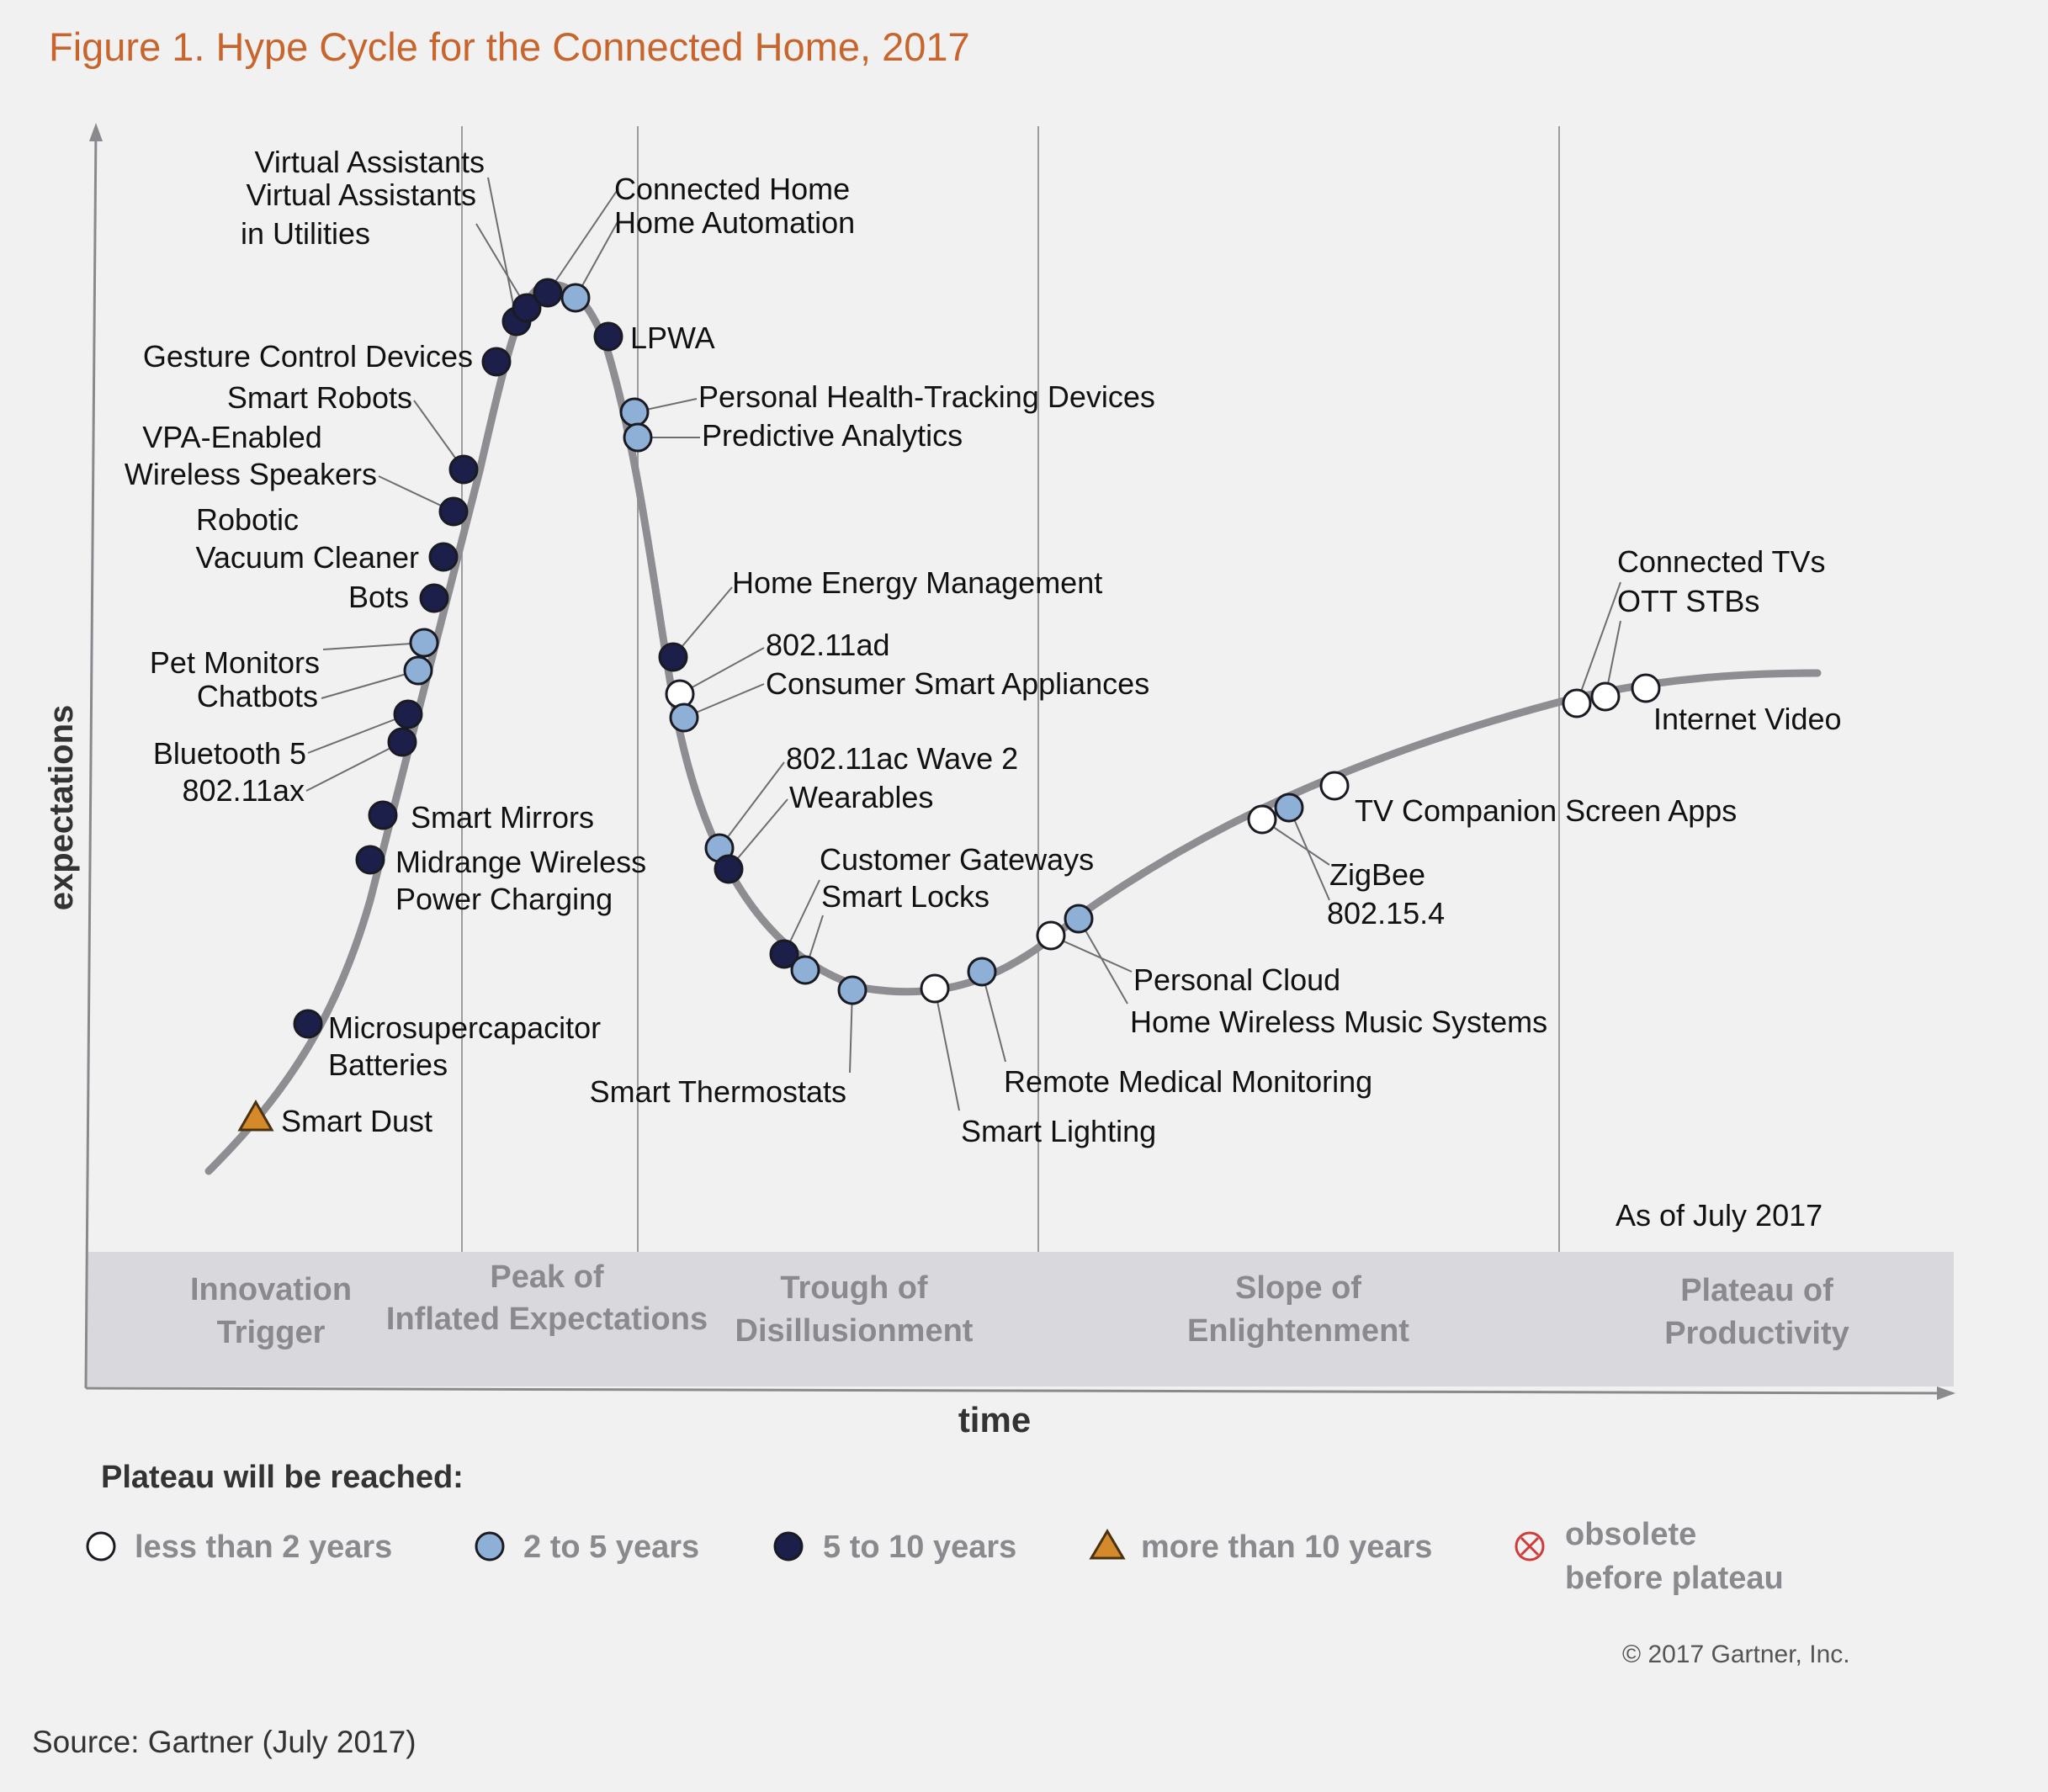 This screenshot has height=1792, width=2048. I want to click on label-microsupercapacitor-batteries: Microsupercapacitor Batteries, so click(464, 1046).